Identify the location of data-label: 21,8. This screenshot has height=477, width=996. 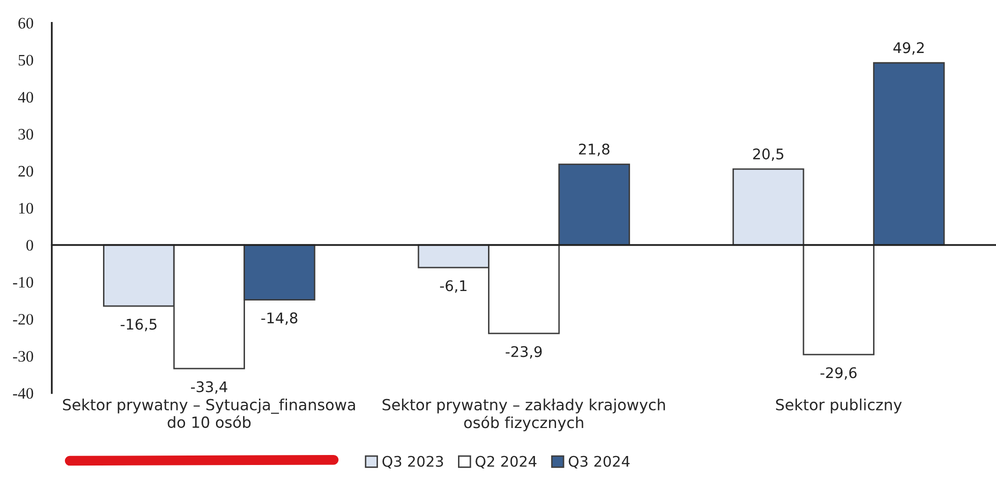
(594, 150).